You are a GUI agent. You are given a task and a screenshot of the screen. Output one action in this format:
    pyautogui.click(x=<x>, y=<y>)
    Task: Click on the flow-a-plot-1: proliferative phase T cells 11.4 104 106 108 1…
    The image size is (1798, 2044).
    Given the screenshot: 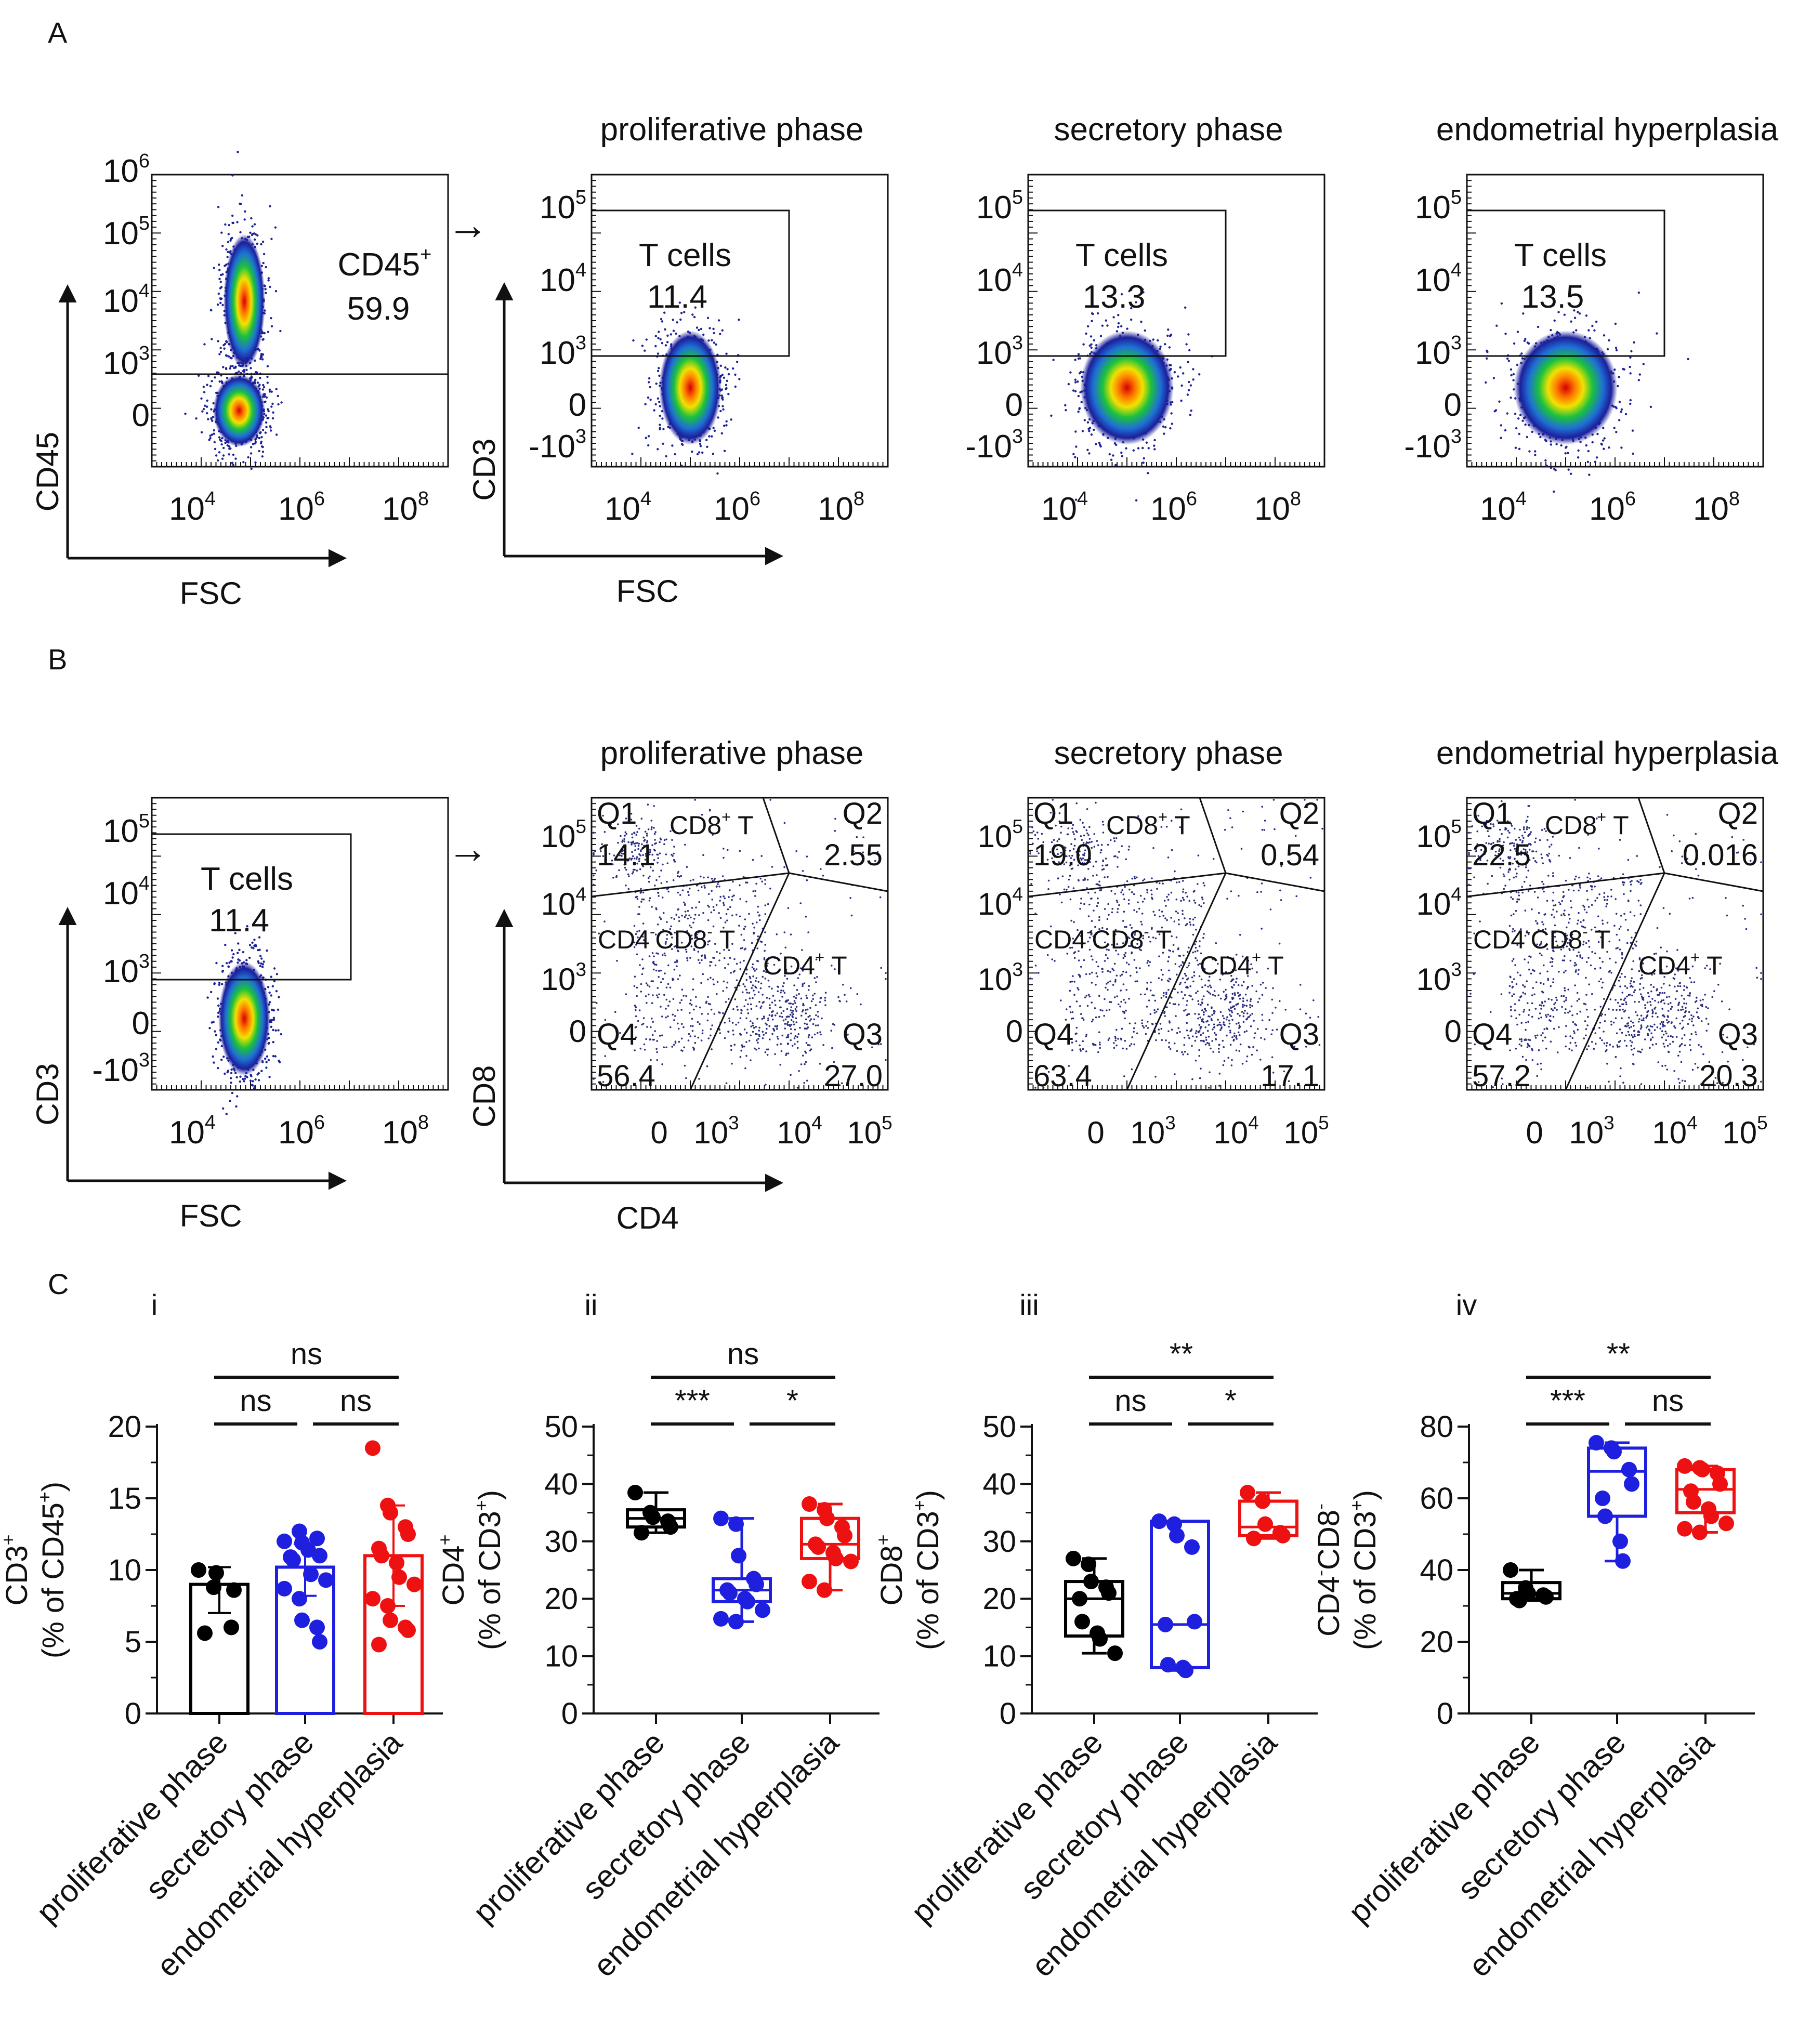 What is the action you would take?
    pyautogui.click(x=678, y=361)
    